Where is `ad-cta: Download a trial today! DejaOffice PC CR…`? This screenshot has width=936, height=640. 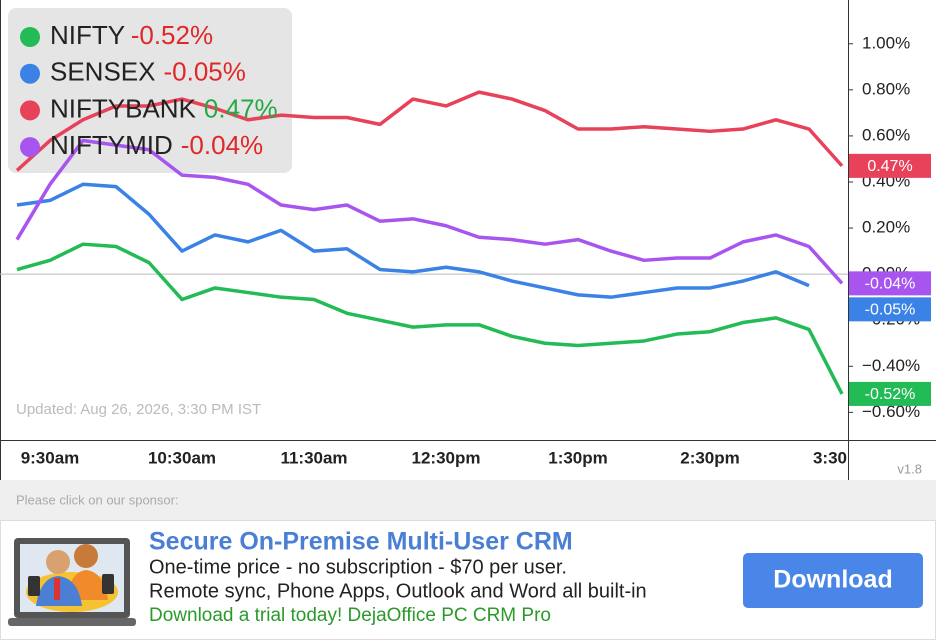 ad-cta: Download a trial today! DejaOffice PC CR… is located at coordinates (350, 615).